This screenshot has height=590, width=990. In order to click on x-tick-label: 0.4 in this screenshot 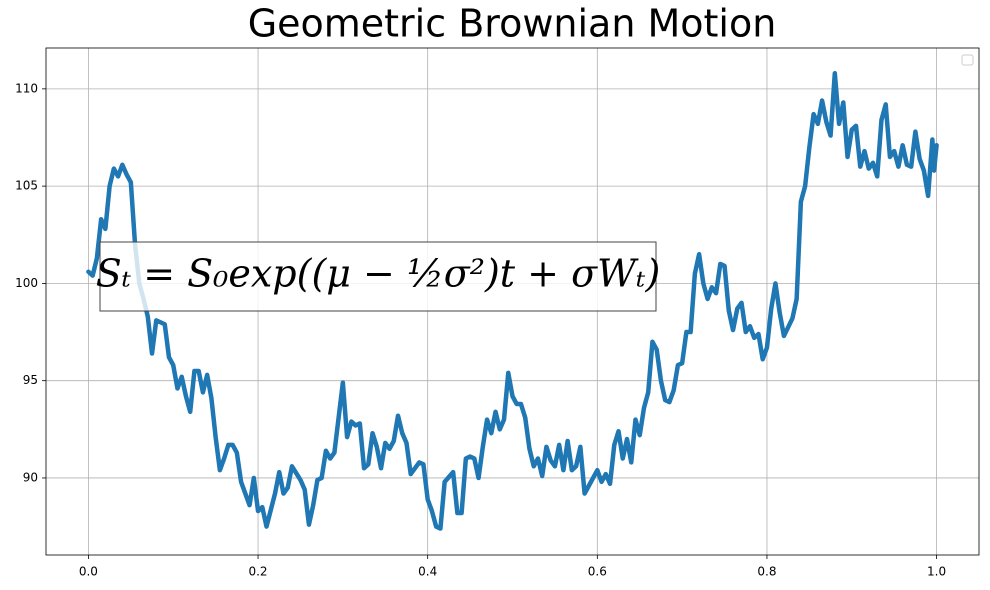, I will do `click(427, 572)`.